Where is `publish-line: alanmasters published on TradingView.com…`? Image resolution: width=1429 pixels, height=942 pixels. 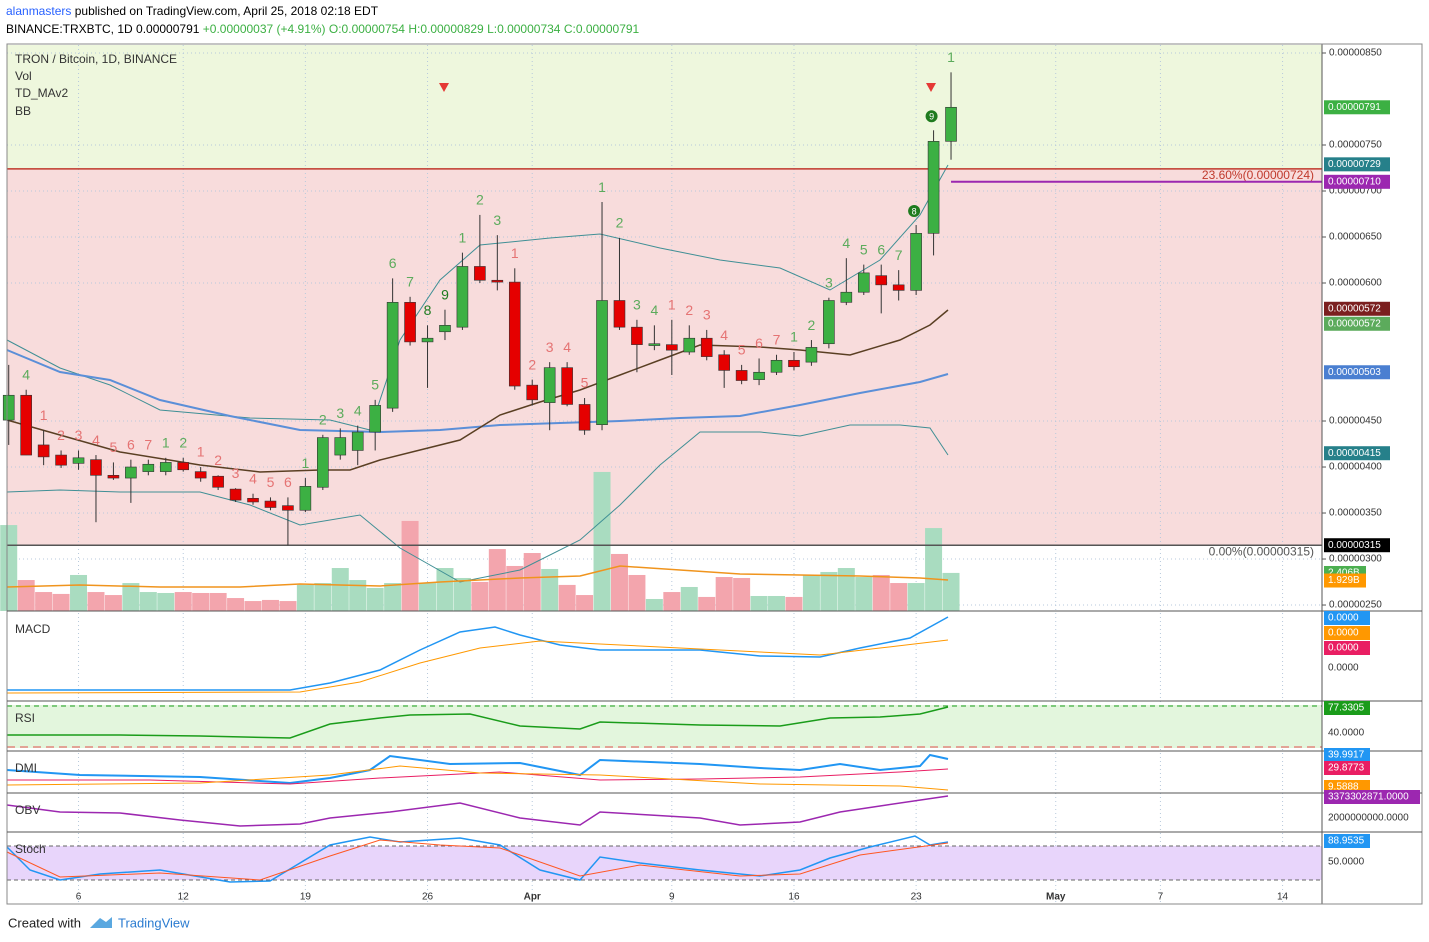 publish-line: alanmasters published on TradingView.com… is located at coordinates (192, 11).